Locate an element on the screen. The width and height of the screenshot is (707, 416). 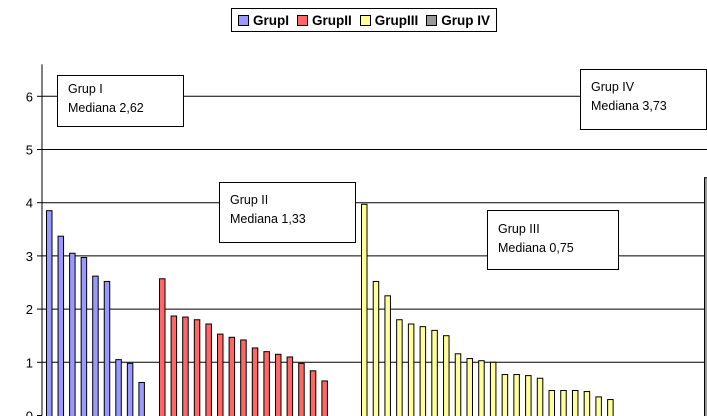
y-tick-label: 3 is located at coordinates (29, 256).